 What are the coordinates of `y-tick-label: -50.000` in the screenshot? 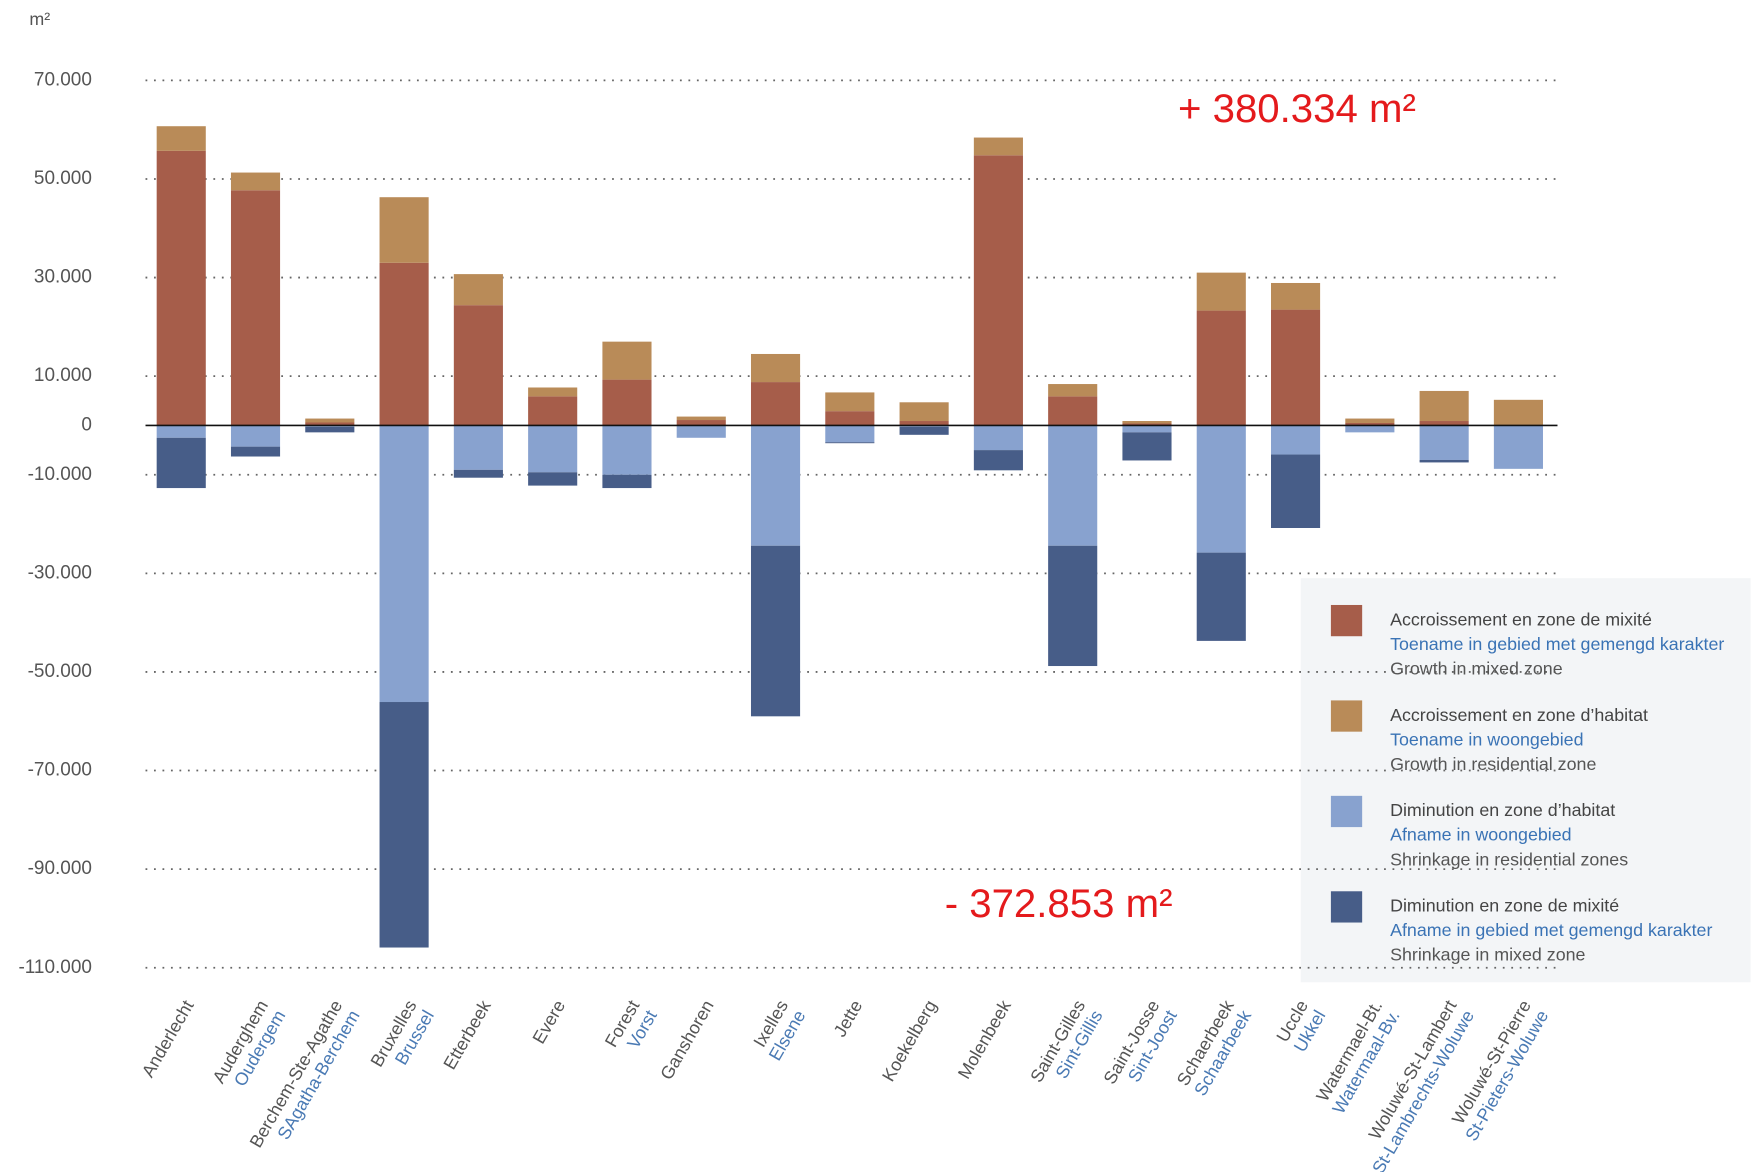 It's located at (60, 671).